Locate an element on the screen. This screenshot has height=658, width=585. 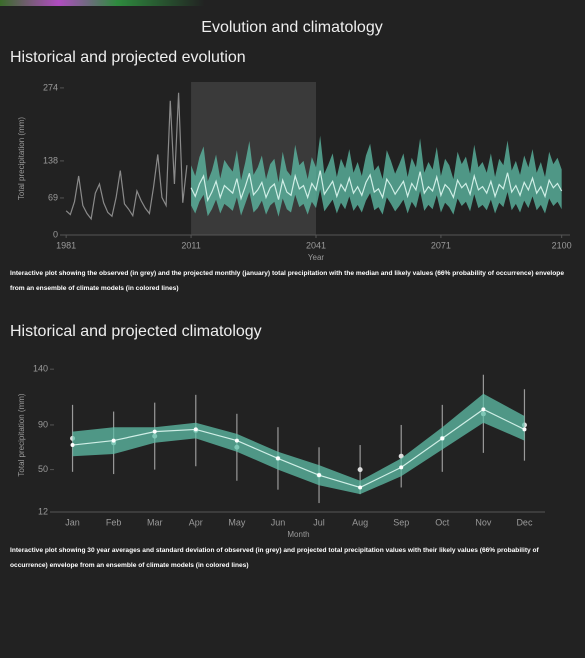
x-tick-label: 2100 is located at coordinates (562, 245).